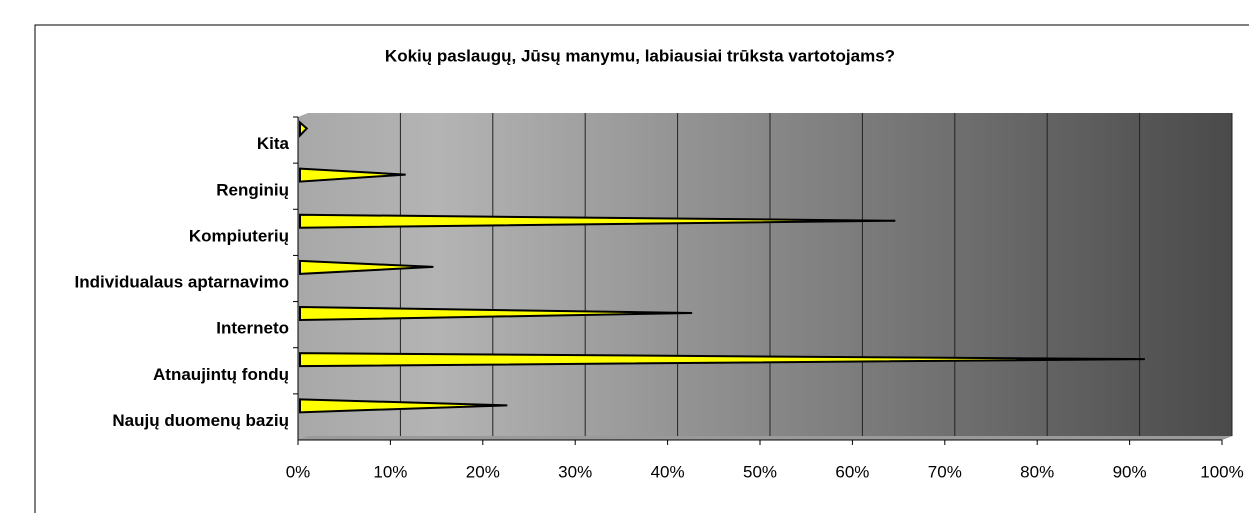 This screenshot has width=1249, height=513. What do you see at coordinates (760, 471) in the screenshot?
I see `x-tick-label: 50%` at bounding box center [760, 471].